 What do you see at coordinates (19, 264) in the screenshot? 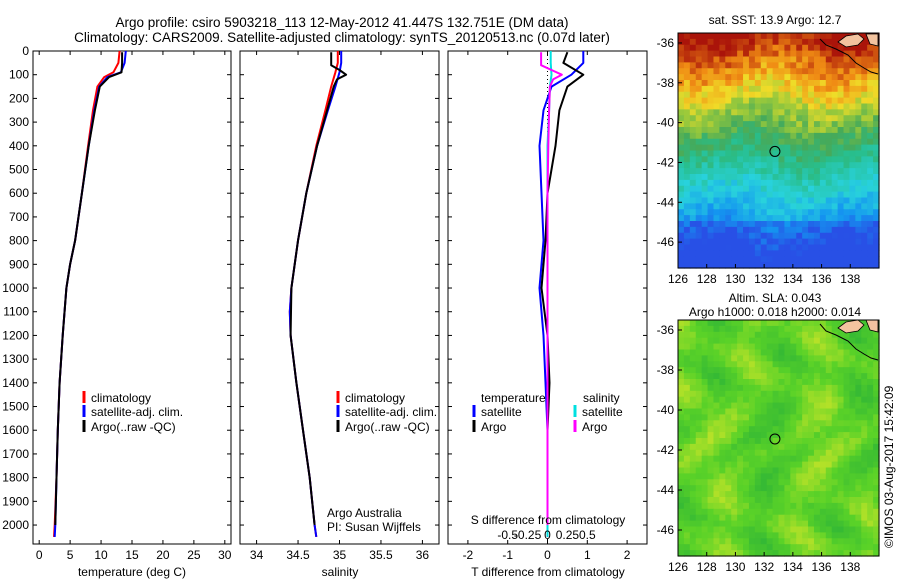
I see `y-tick-label: 900` at bounding box center [19, 264].